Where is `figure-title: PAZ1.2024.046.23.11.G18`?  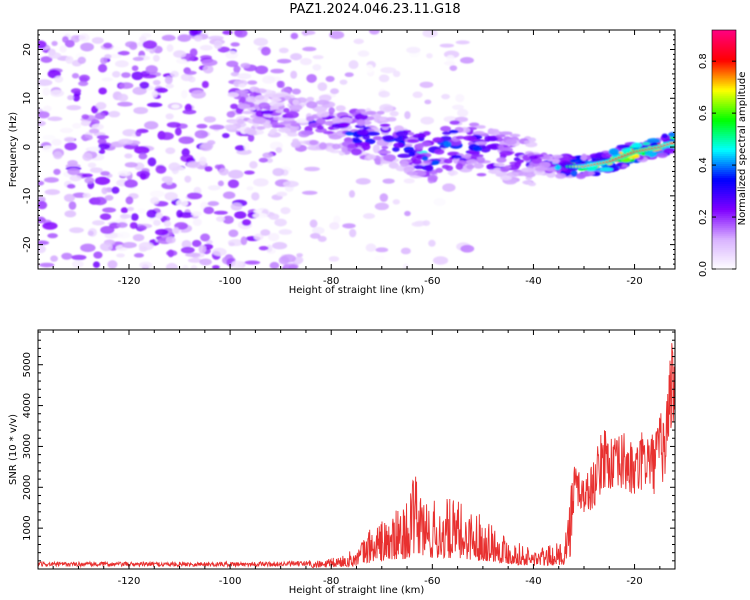
figure-title: PAZ1.2024.046.23.11.G18 is located at coordinates (375, 9).